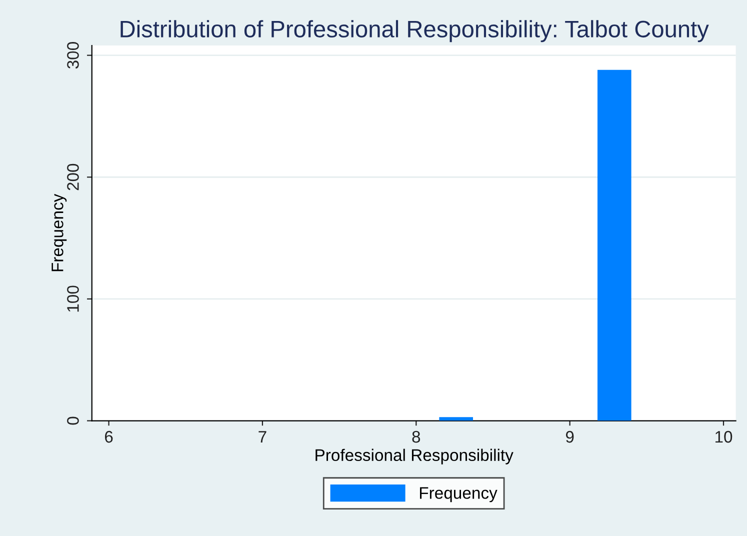  I want to click on x-tick-label: 8, so click(416, 436).